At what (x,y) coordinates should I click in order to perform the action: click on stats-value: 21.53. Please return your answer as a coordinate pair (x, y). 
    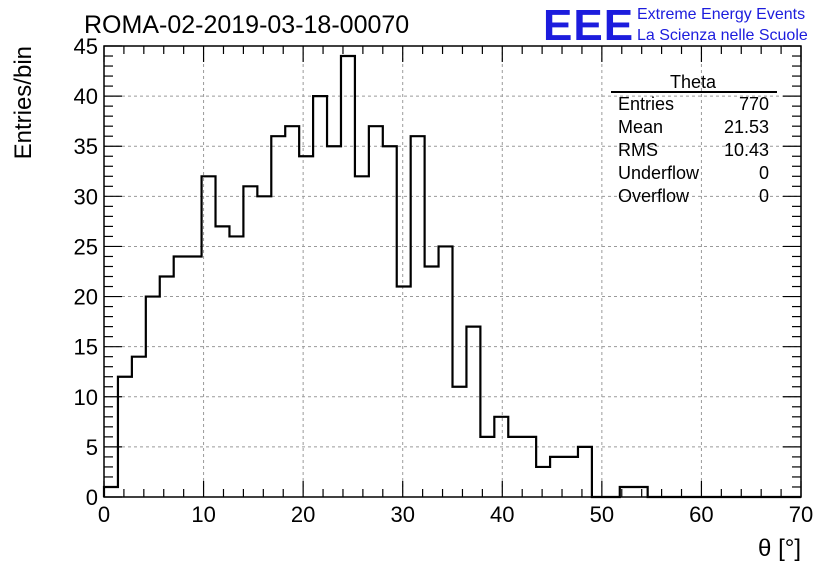
    Looking at the image, I should click on (746, 127).